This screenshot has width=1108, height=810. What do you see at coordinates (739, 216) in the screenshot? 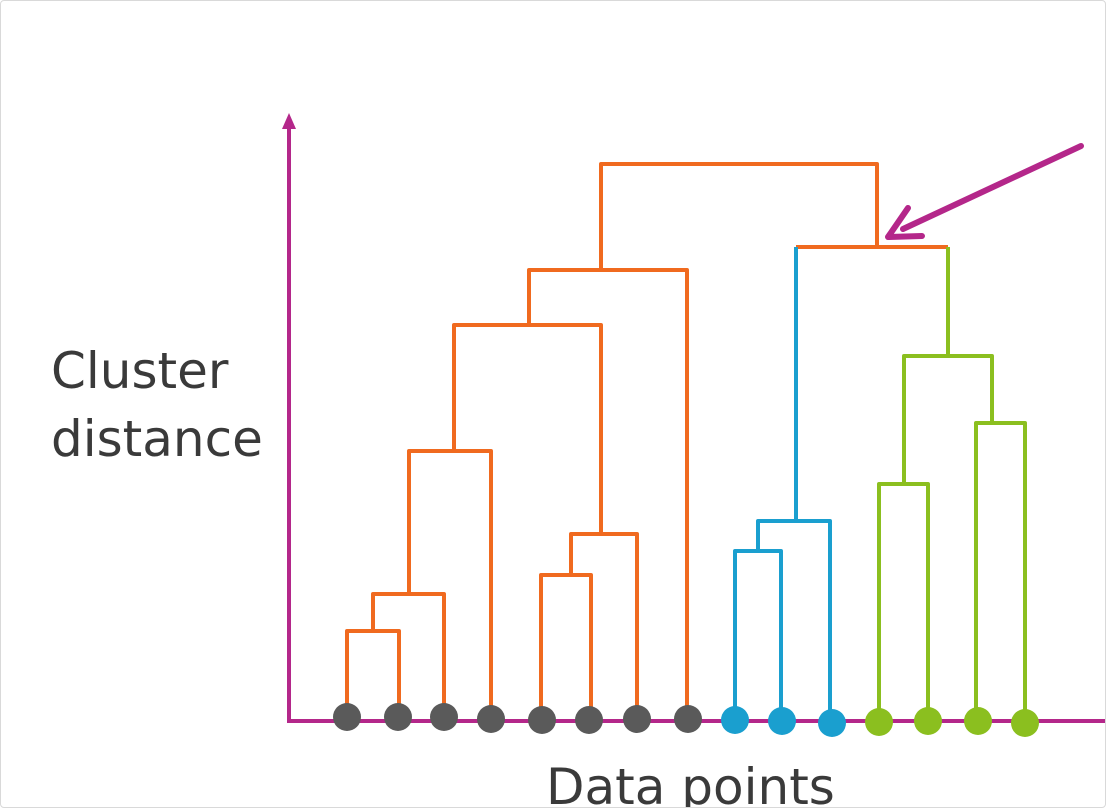
I see `branch-root` at bounding box center [739, 216].